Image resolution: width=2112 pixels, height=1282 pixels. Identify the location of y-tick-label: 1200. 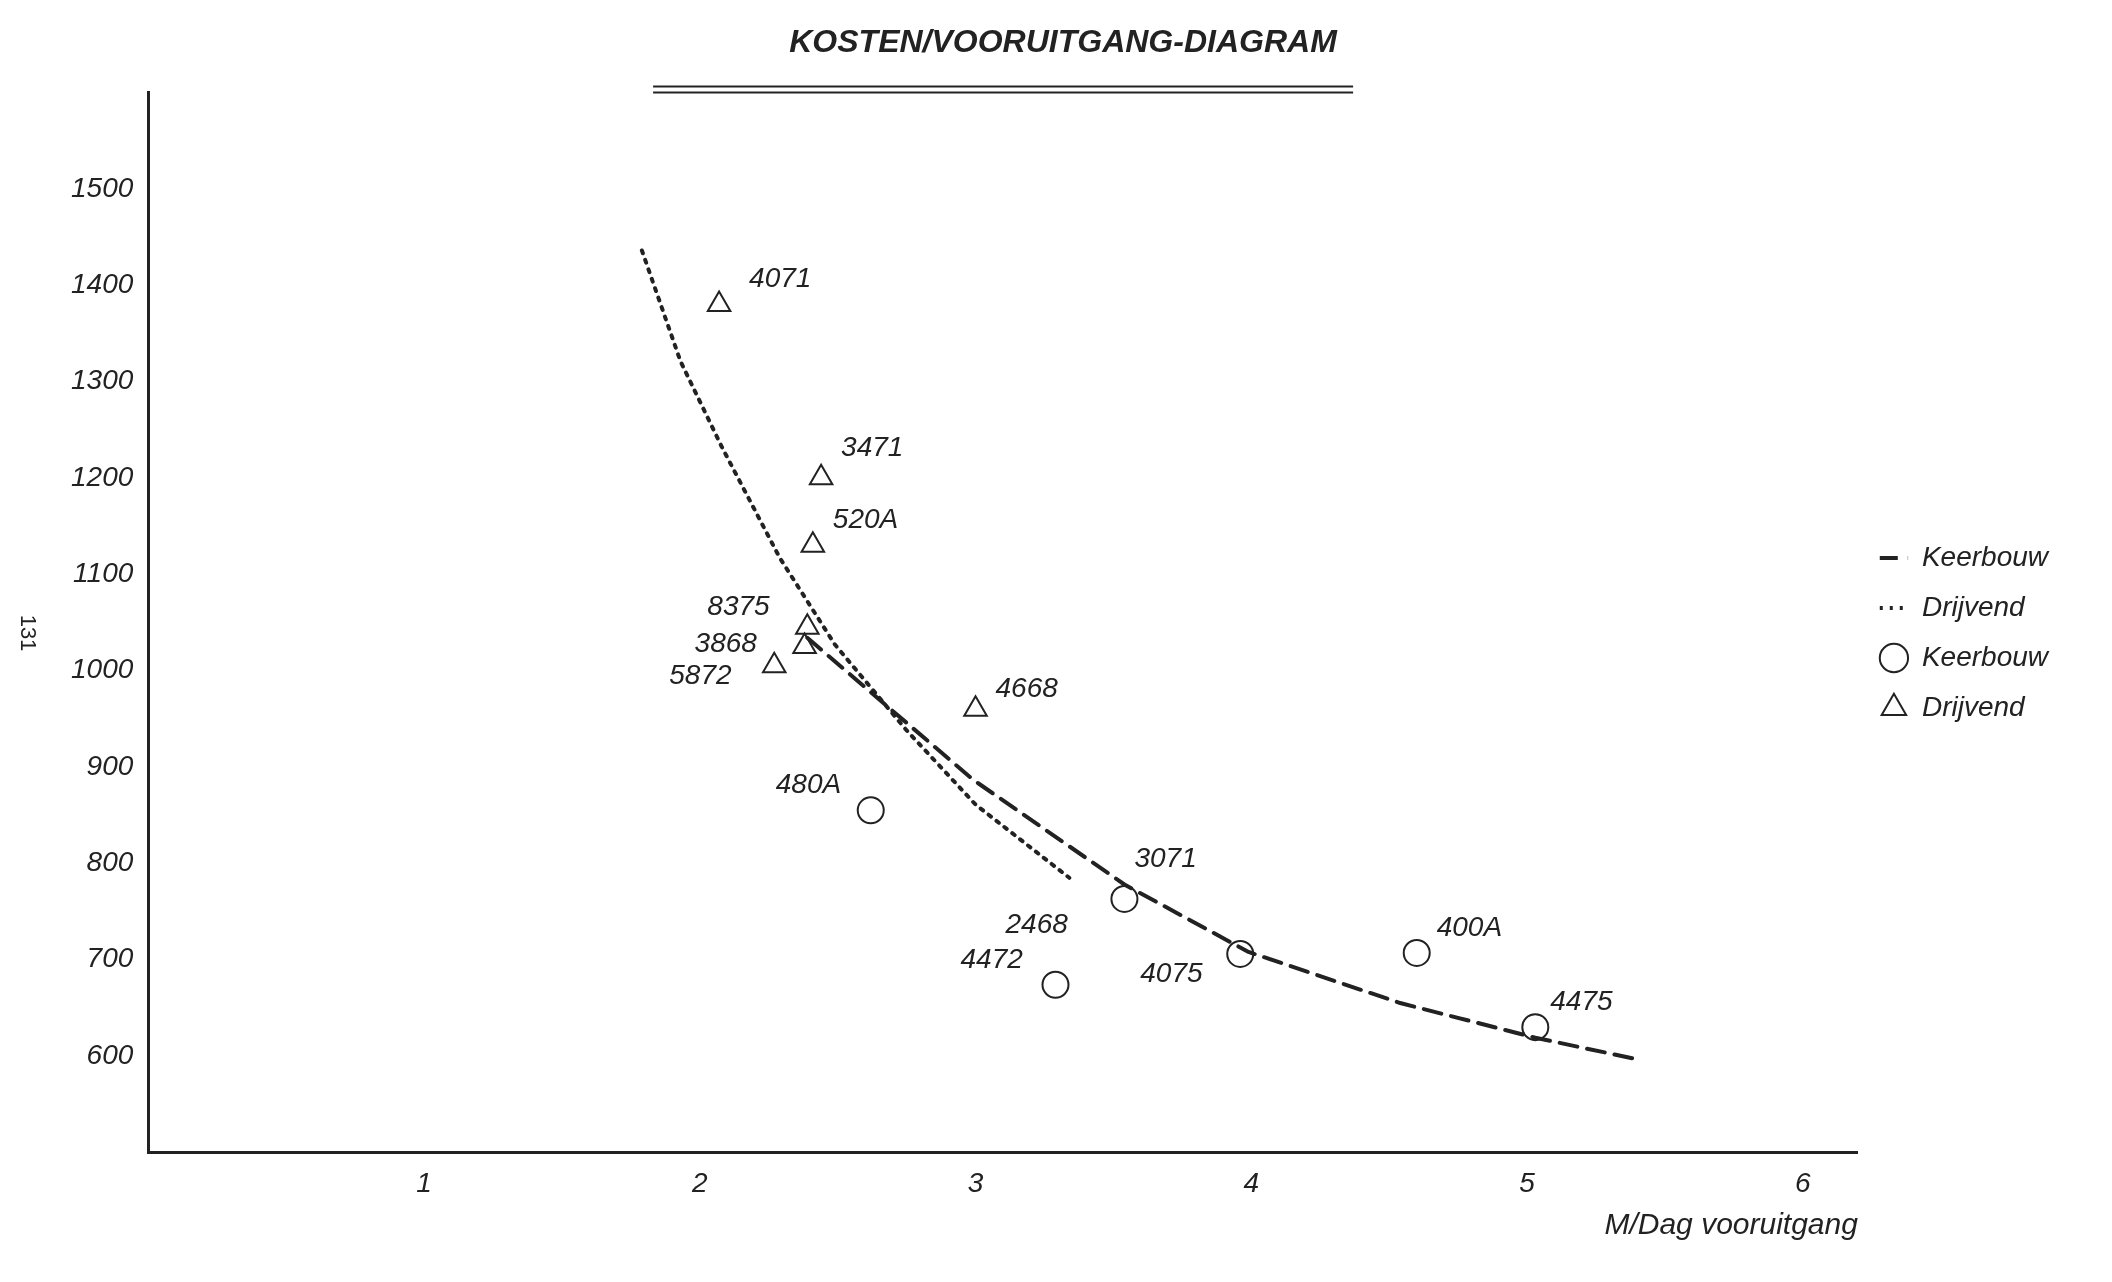
(102, 476).